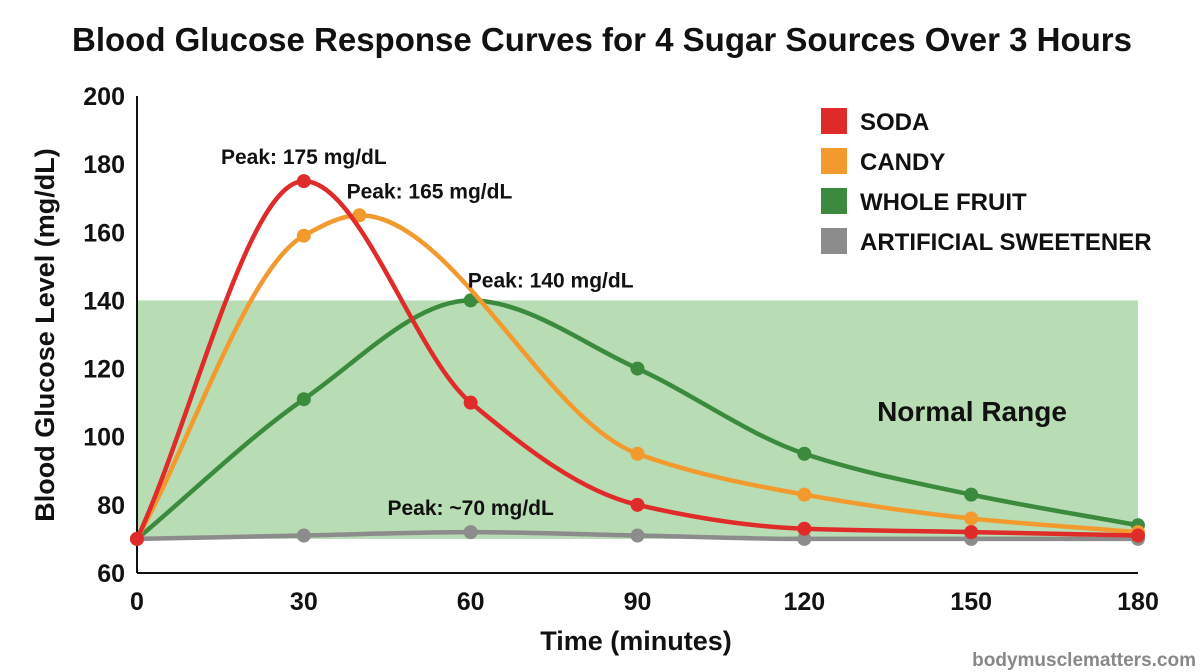  Describe the element at coordinates (986, 182) in the screenshot. I see `legend: SODA CANDY WHOLE FRUIT ARTIFICIAL SWEETENER` at that location.